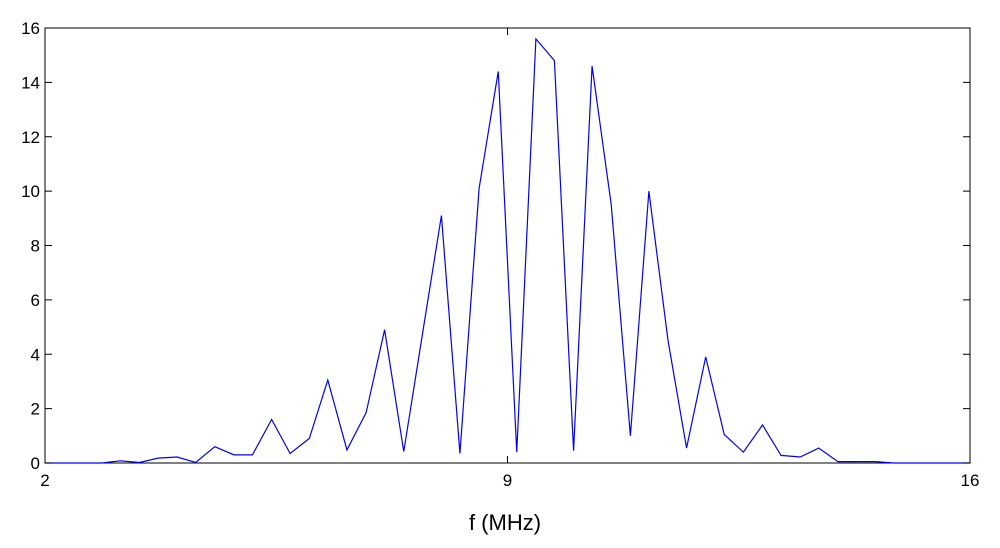 This screenshot has height=548, width=1000. Describe the element at coordinates (35, 246) in the screenshot. I see `y-tick-label: 8` at that location.